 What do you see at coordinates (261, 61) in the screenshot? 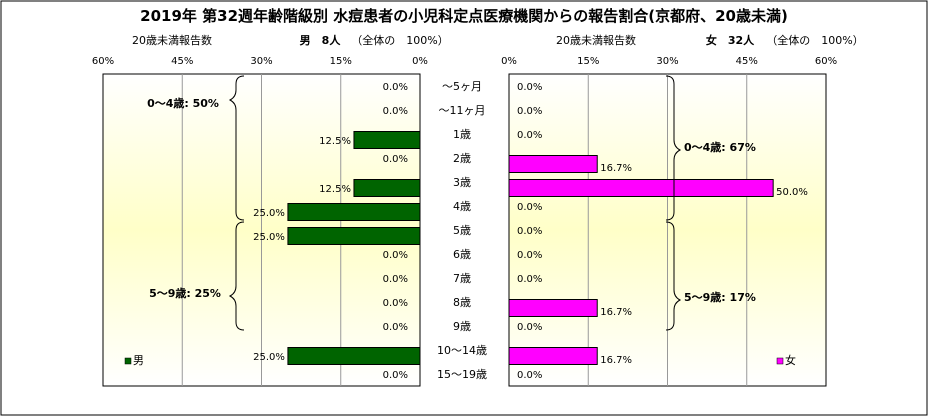
I see `male-tick-label: 30%` at bounding box center [261, 61].